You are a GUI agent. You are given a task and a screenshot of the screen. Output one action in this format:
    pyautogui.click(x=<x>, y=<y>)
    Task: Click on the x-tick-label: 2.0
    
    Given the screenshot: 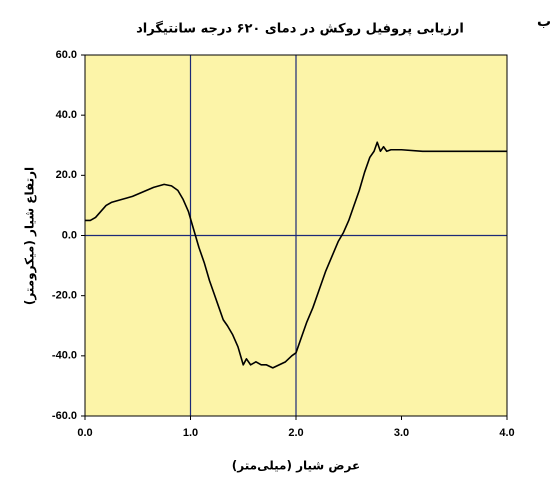 What is the action you would take?
    pyautogui.click(x=295, y=433)
    